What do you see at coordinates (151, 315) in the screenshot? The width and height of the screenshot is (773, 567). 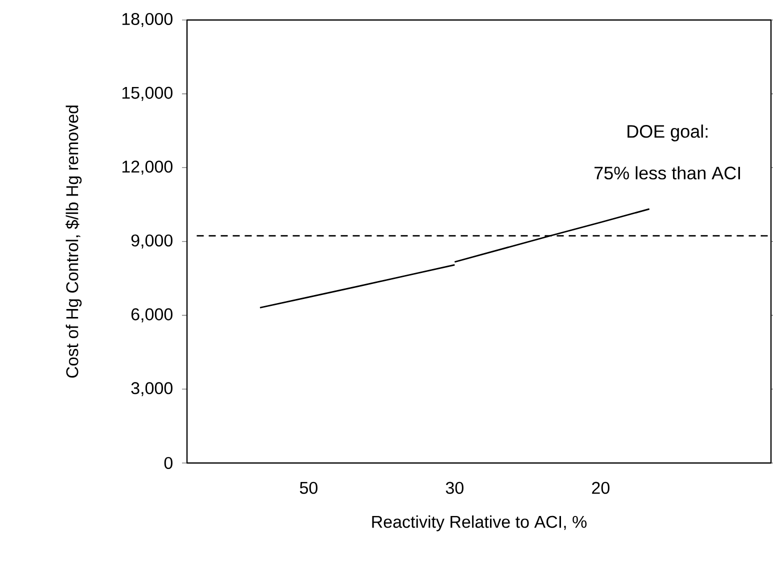 I see `y-tick-label: 6,000` at bounding box center [151, 315].